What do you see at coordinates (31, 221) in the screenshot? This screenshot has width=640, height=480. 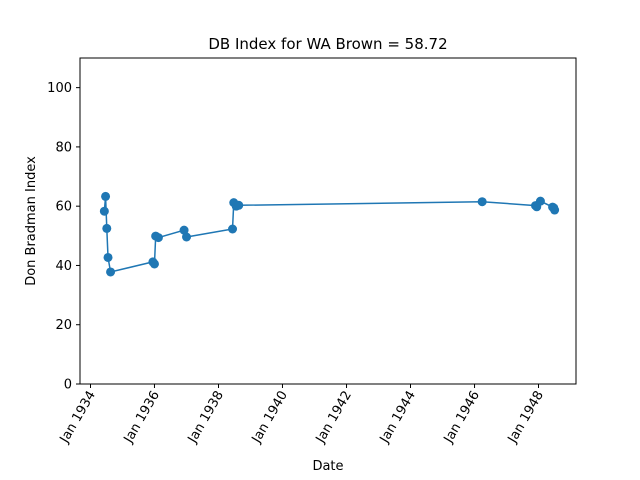 I see `y-axis-label: Don Bradman Index` at bounding box center [31, 221].